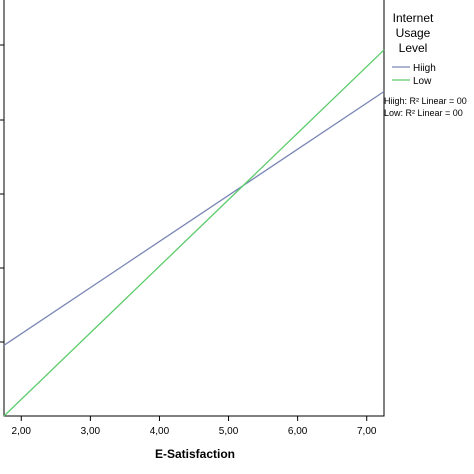 This screenshot has height=474, width=474. What do you see at coordinates (229, 431) in the screenshot?
I see `x-tick-label-3: 5,00` at bounding box center [229, 431].